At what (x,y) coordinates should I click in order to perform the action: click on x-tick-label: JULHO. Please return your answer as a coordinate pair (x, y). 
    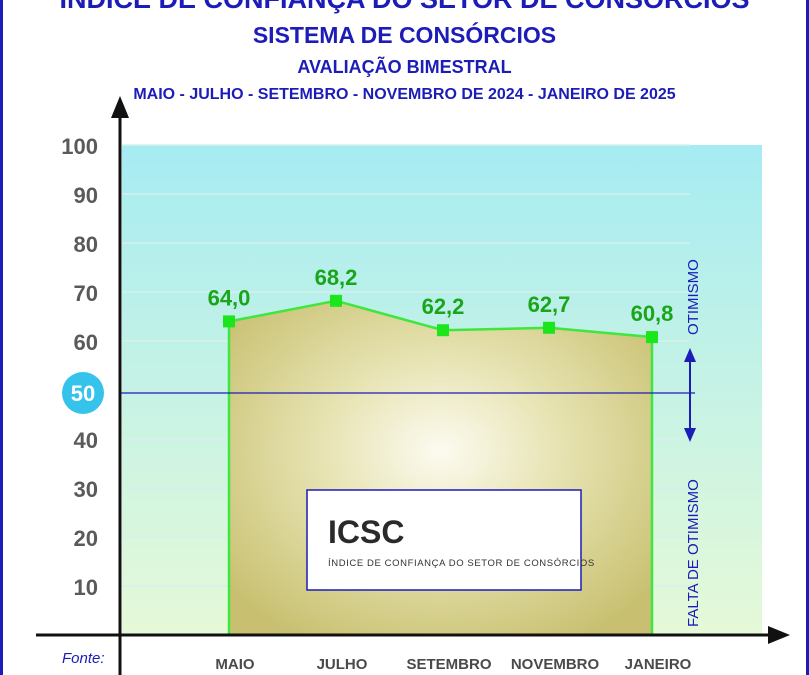
    Looking at the image, I should click on (342, 664).